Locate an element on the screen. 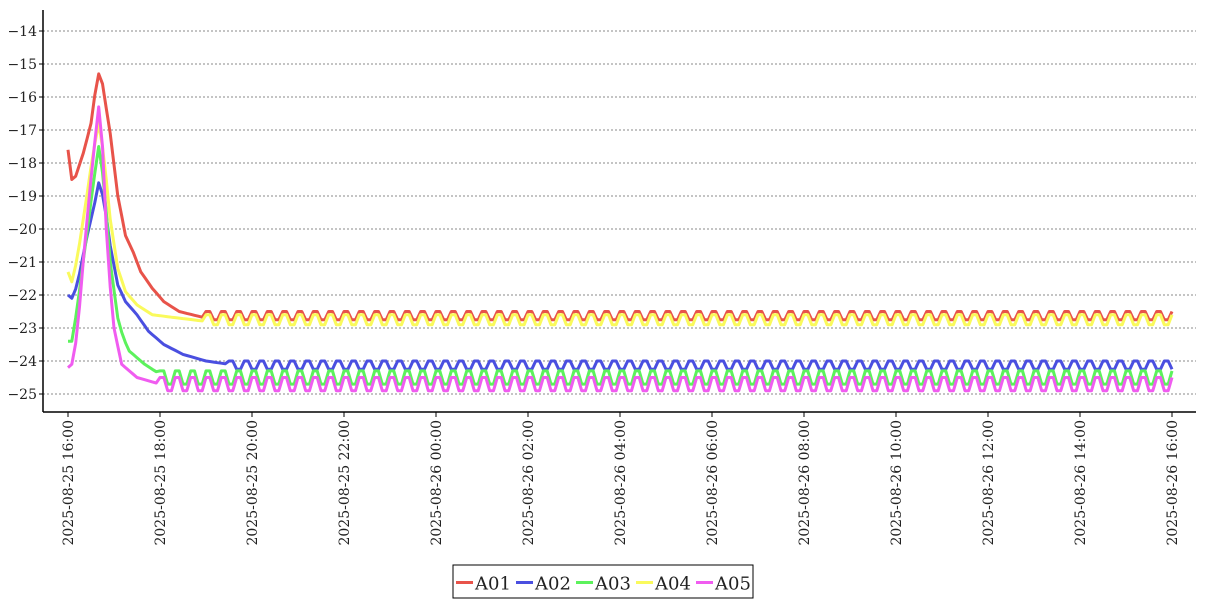  legend: A01 A02 A03 A04 A05 is located at coordinates (603, 581).